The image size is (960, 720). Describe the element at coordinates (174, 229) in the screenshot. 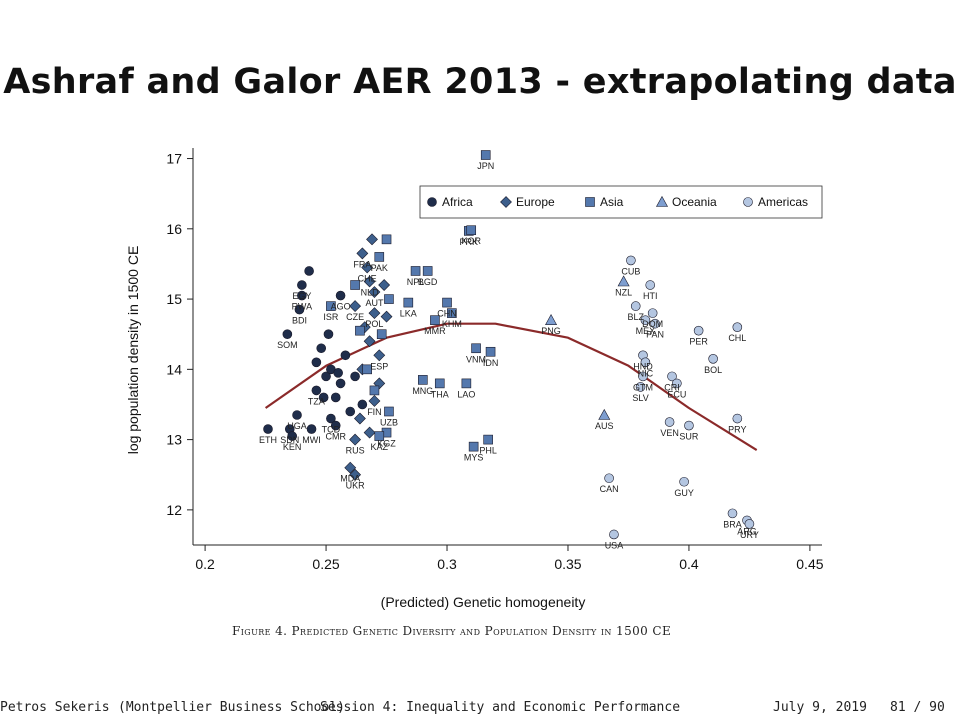

I see `y-tick-label: 16` at that location.